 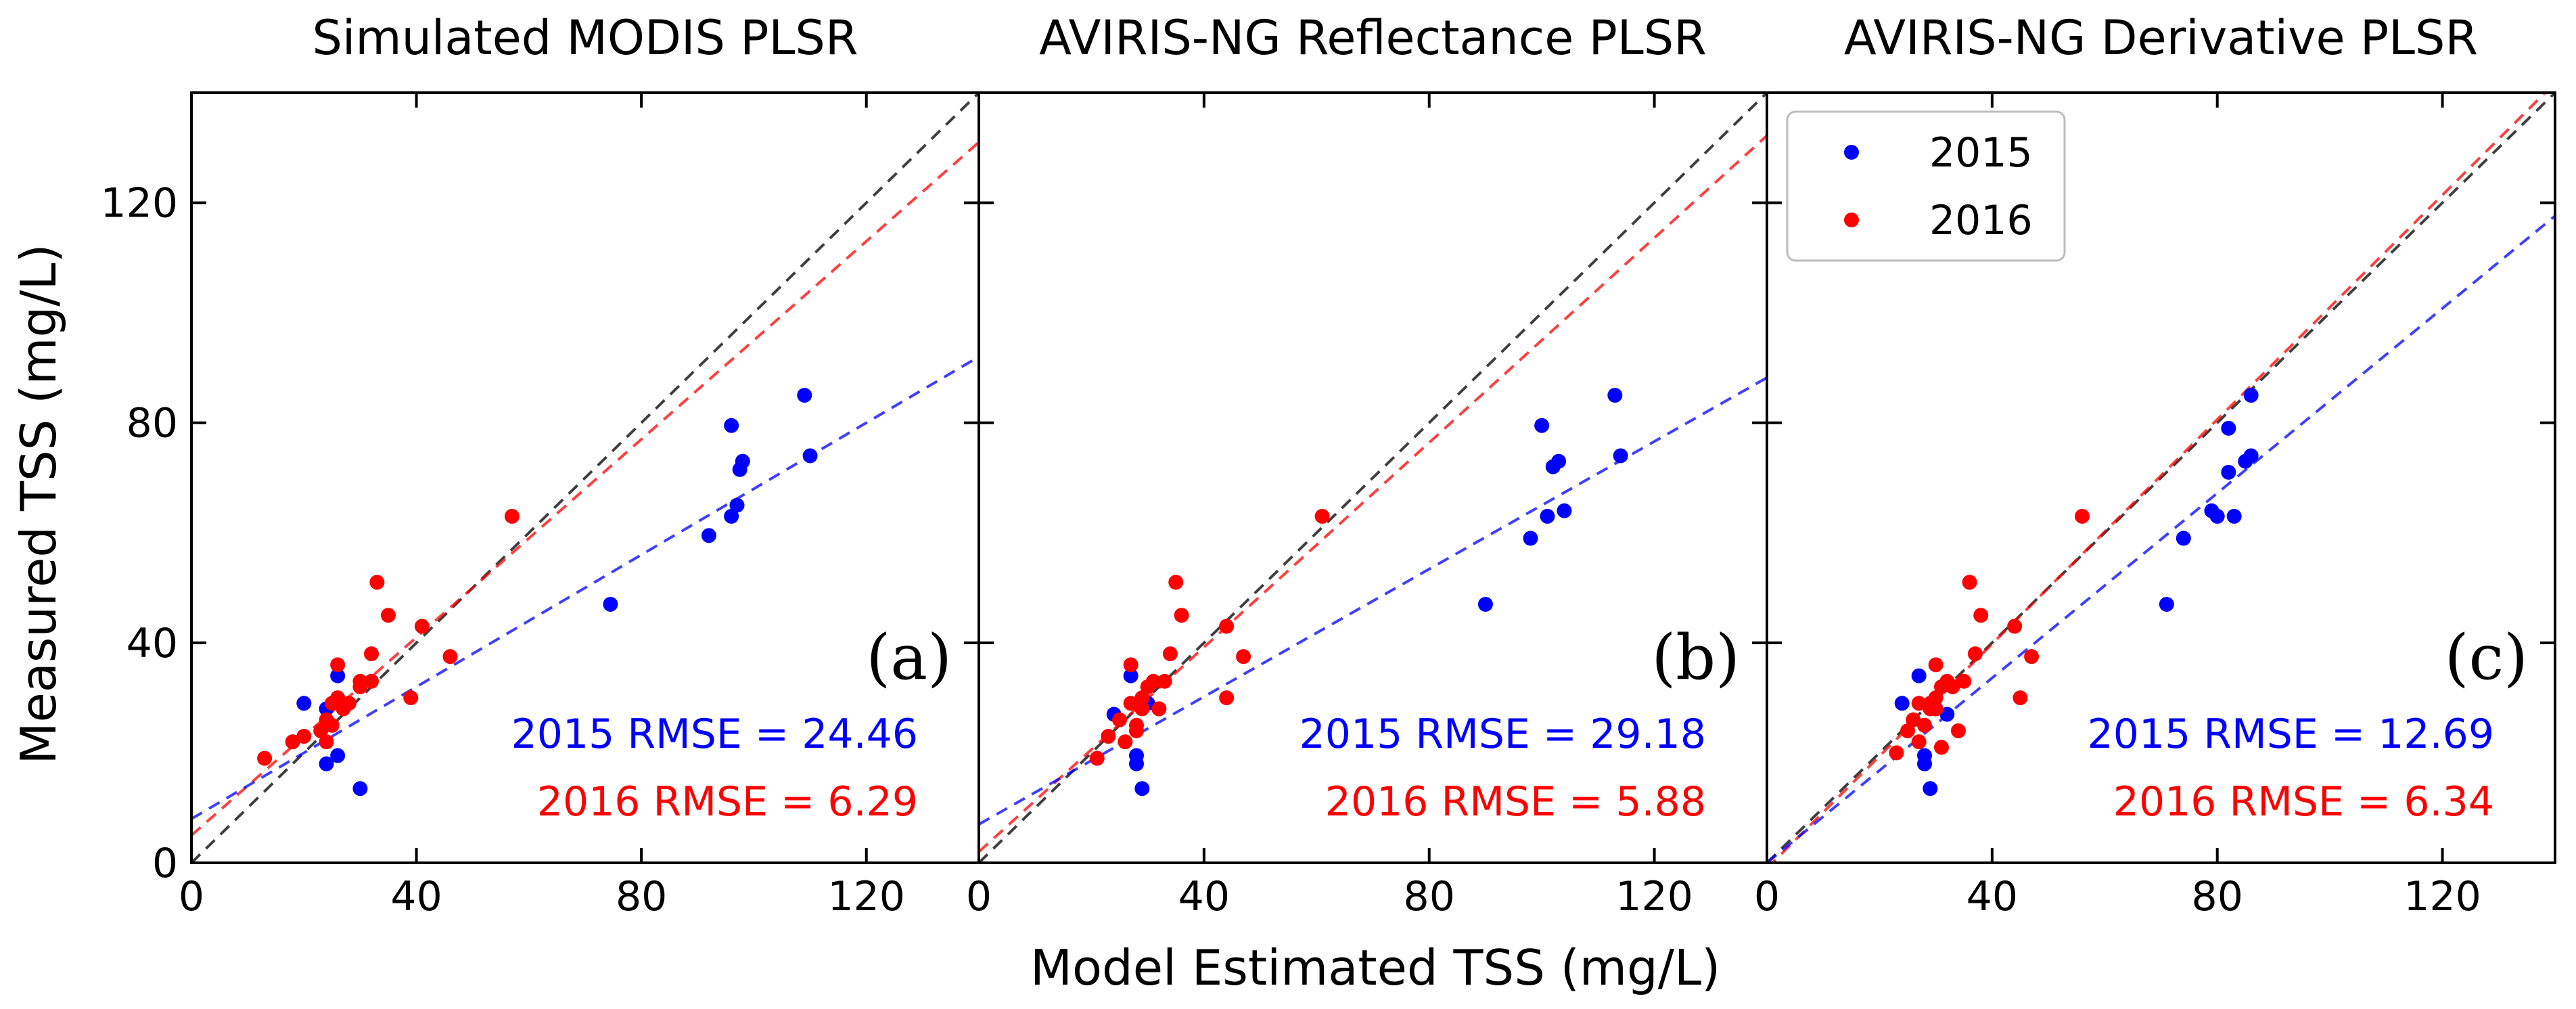 What do you see at coordinates (909, 658) in the screenshot?
I see `panel-label: (a)` at bounding box center [909, 658].